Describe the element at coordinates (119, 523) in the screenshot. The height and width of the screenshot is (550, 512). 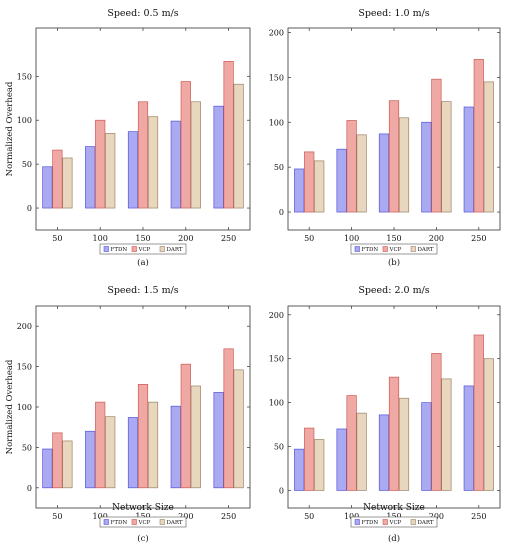
I see `legend-label-ftdn: FTDN` at that location.